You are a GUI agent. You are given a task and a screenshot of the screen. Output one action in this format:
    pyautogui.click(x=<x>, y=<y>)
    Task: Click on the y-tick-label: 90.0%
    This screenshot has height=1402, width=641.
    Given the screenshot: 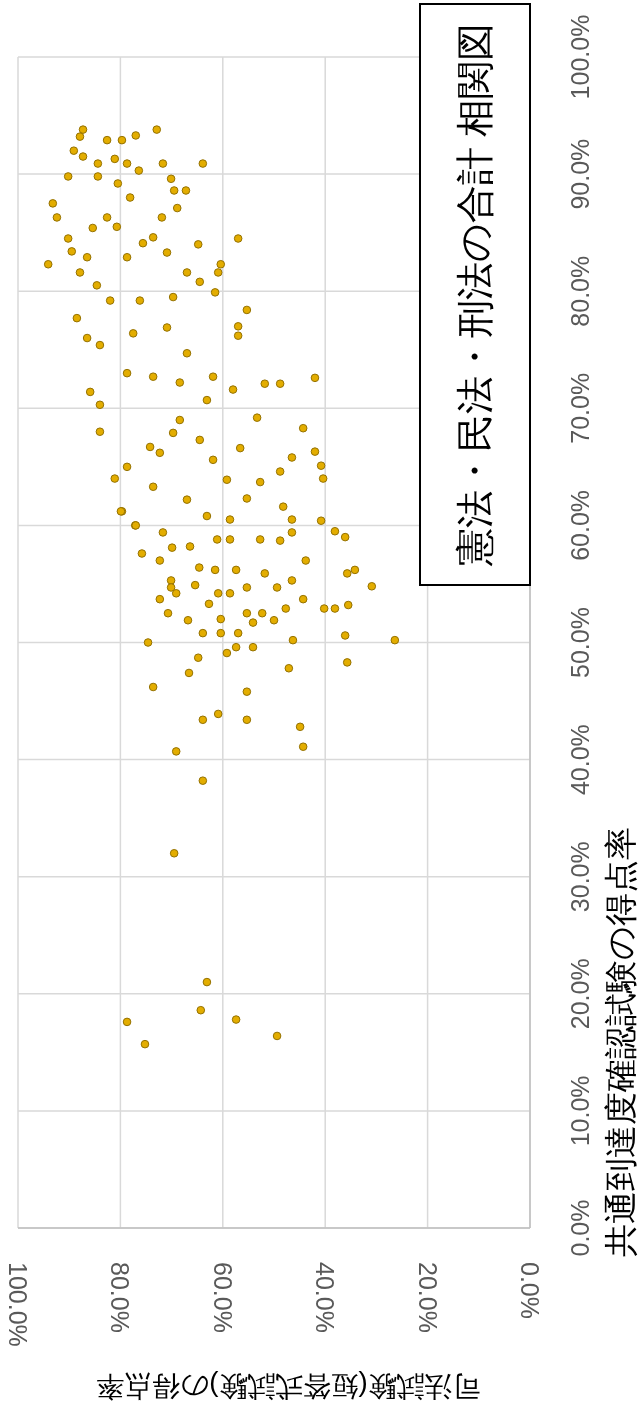 What is the action you would take?
    pyautogui.click(x=580, y=174)
    